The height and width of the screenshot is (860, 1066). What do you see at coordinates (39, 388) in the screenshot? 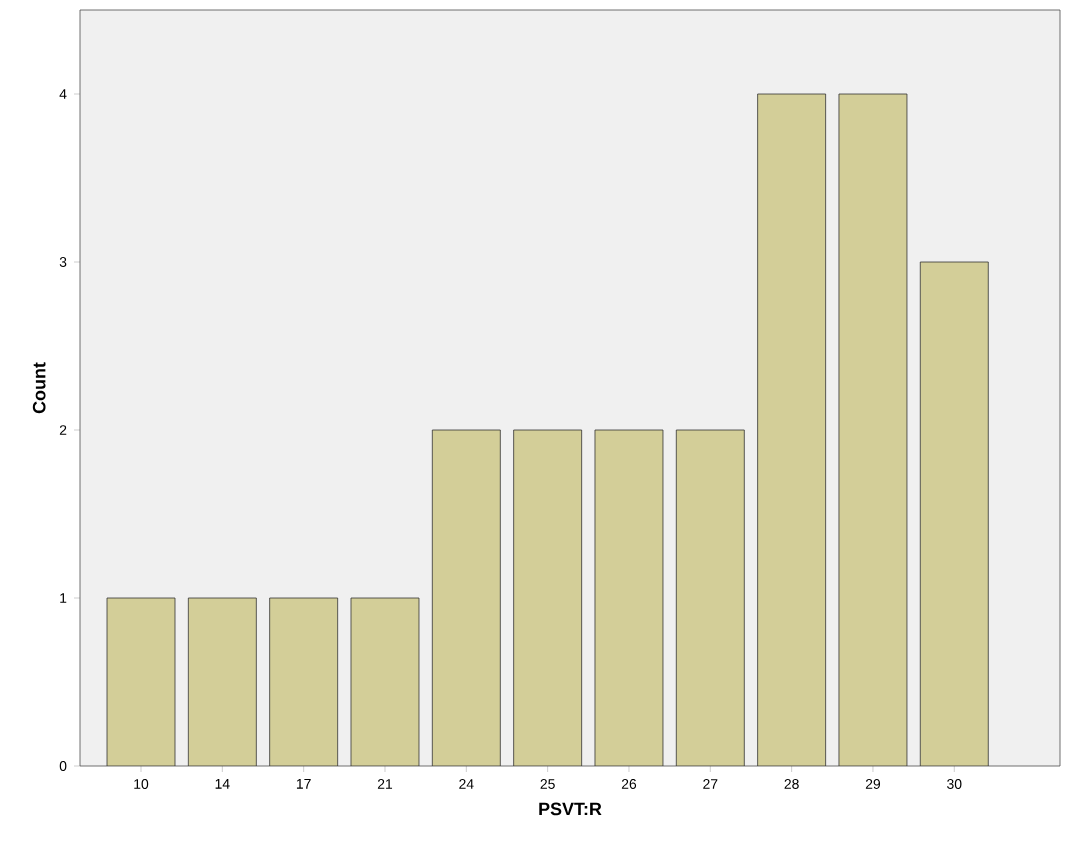
I see `y-axis-title: Count` at bounding box center [39, 388].